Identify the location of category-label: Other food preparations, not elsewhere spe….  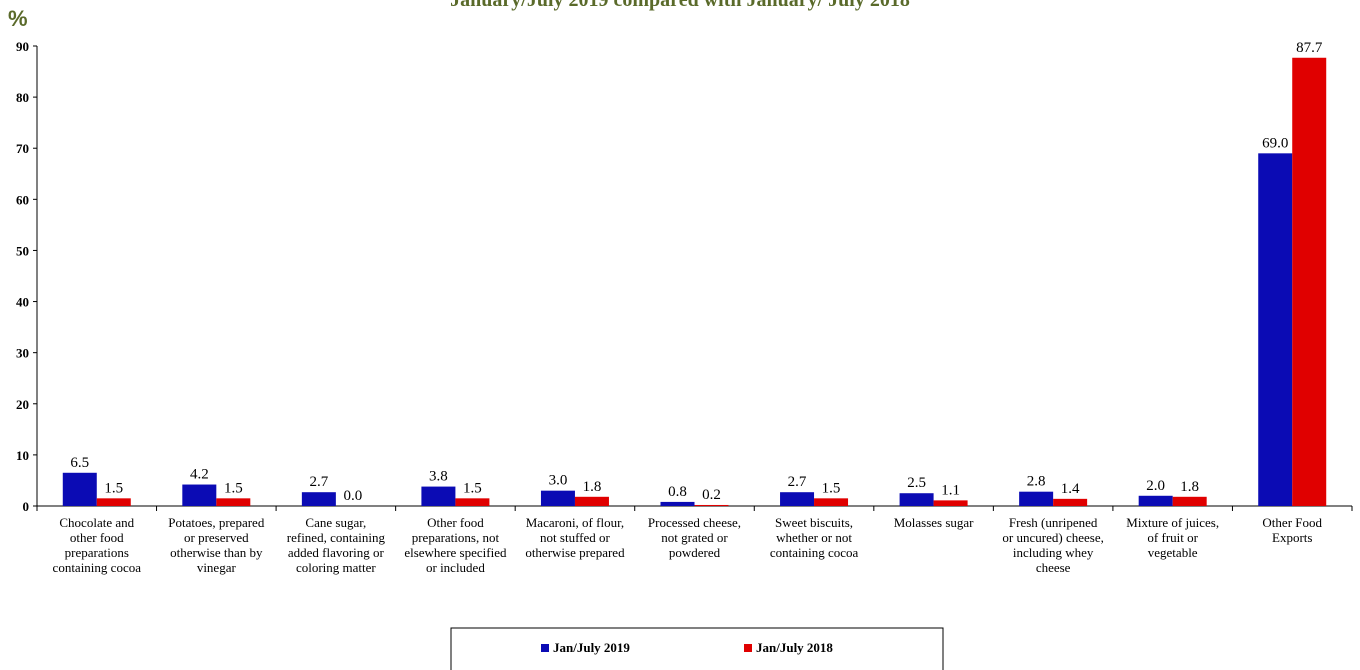
(455, 545).